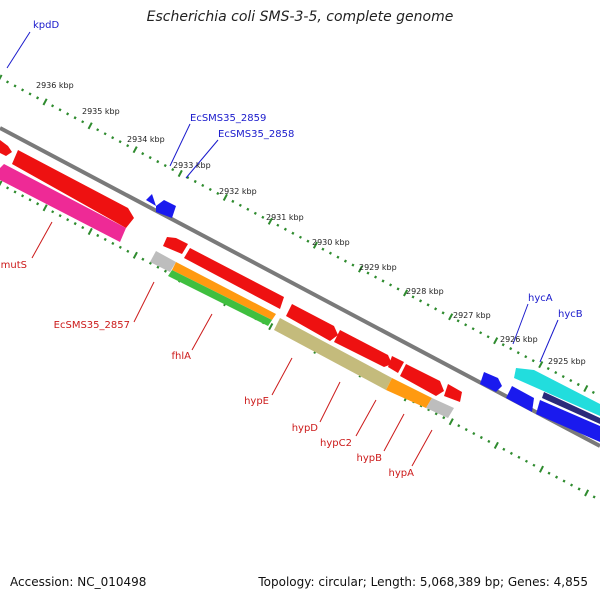 The image size is (600, 600). What do you see at coordinates (519, 339) in the screenshot?
I see `scale-label: 2926 kbp` at bounding box center [519, 339].